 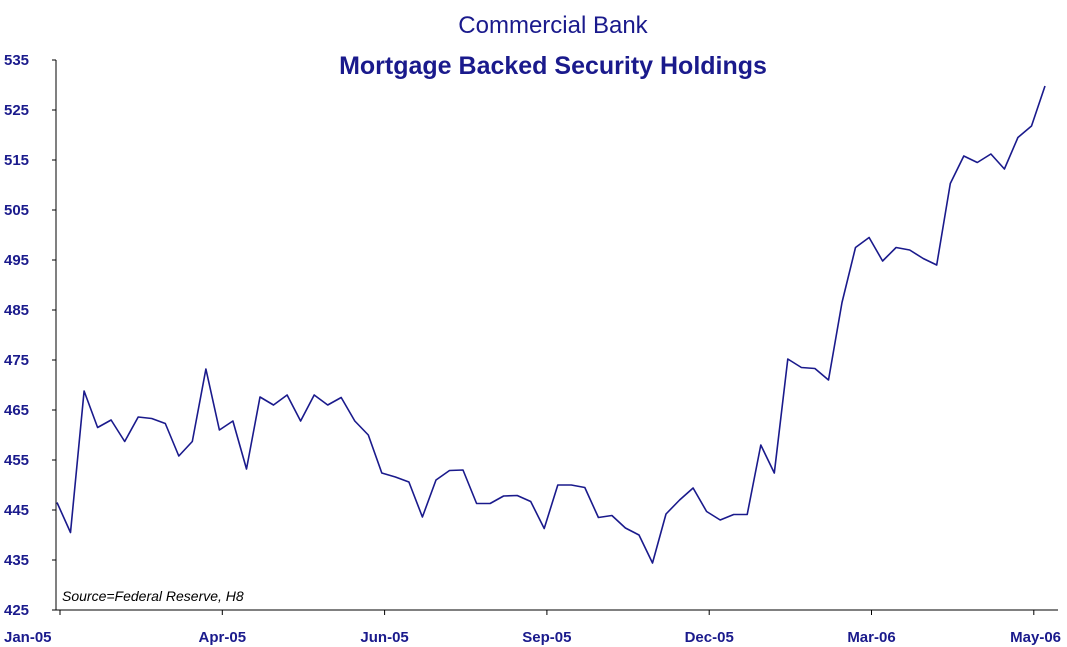 What do you see at coordinates (16, 610) in the screenshot?
I see `y-tick-label: 425` at bounding box center [16, 610].